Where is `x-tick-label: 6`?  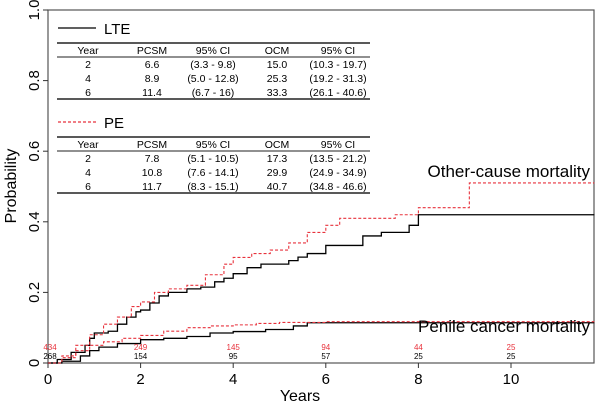 x-tick-label: 6 is located at coordinates (326, 379).